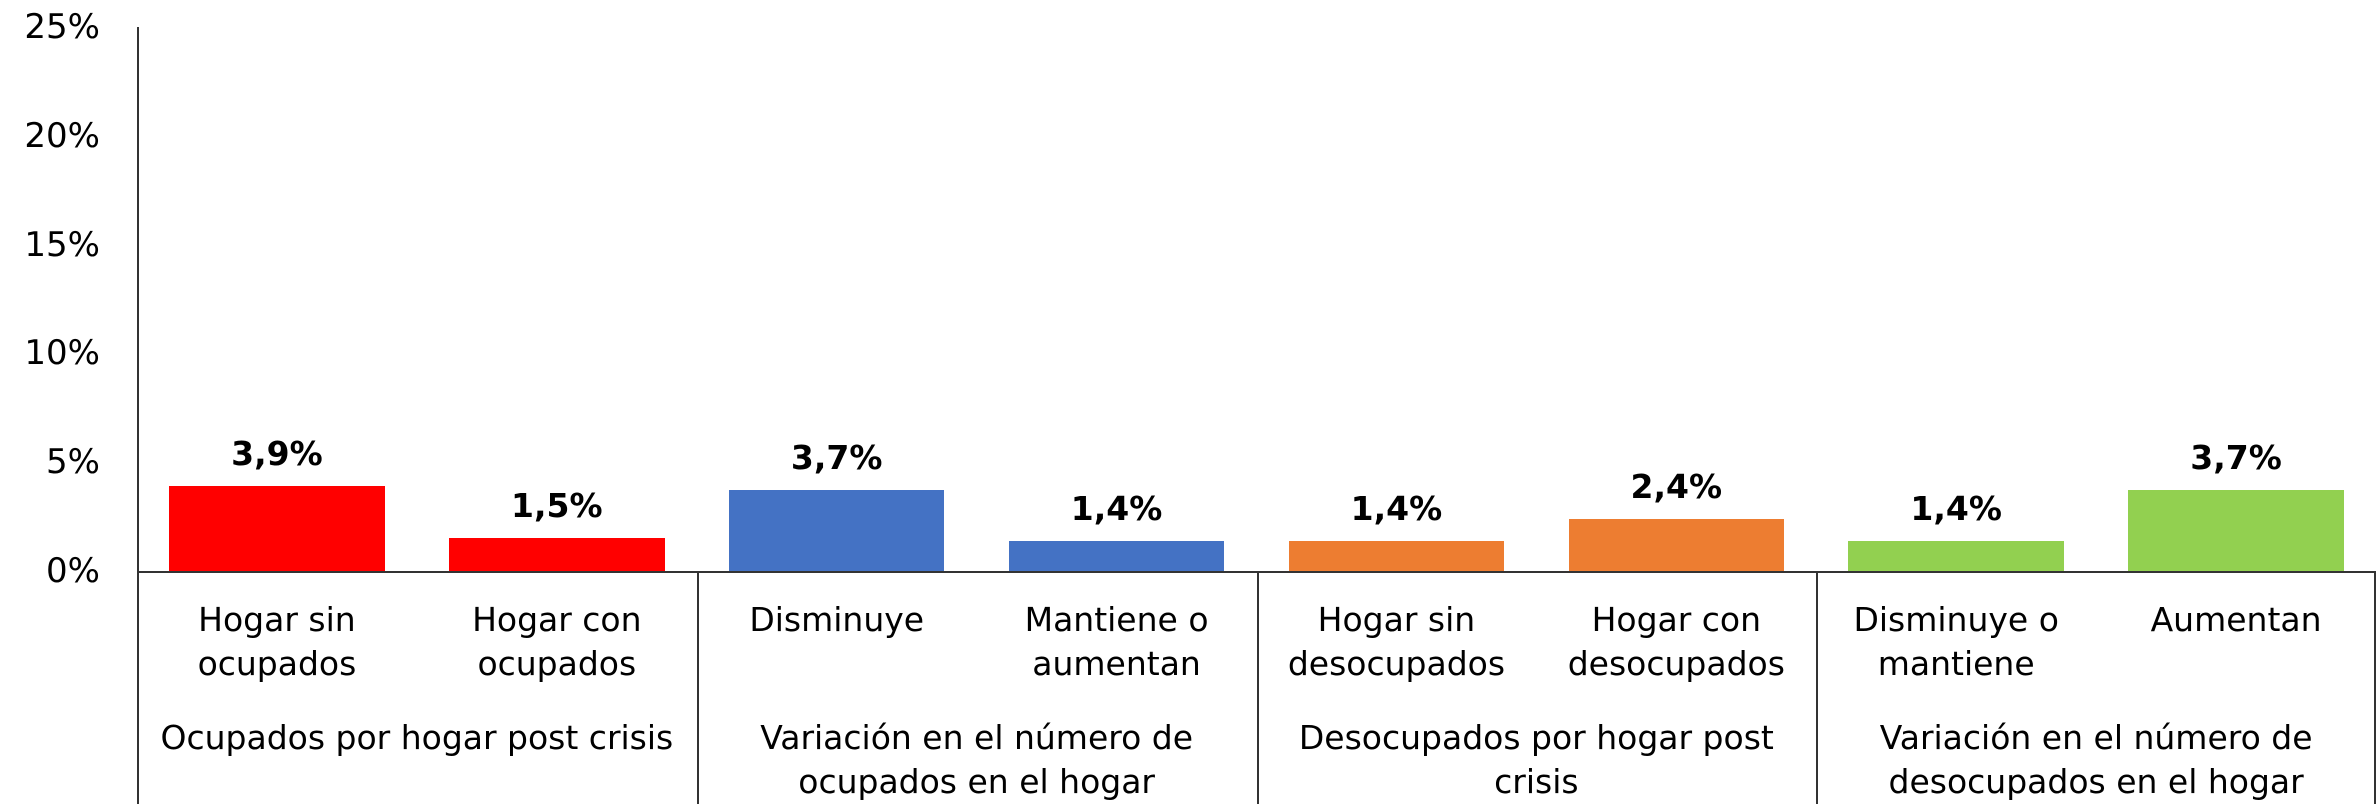 This screenshot has height=804, width=2380. Describe the element at coordinates (62, 244) in the screenshot. I see `y-tick-label: 15%` at that location.